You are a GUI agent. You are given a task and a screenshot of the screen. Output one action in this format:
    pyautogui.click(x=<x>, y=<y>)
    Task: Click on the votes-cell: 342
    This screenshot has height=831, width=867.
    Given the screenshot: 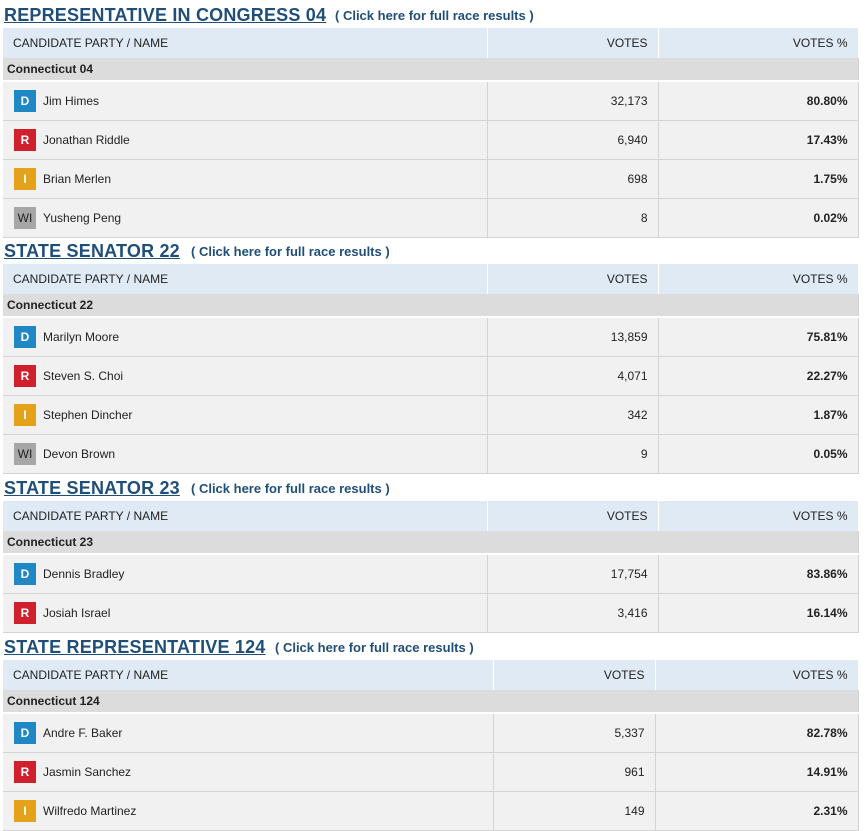 What is the action you would take?
    pyautogui.click(x=573, y=415)
    